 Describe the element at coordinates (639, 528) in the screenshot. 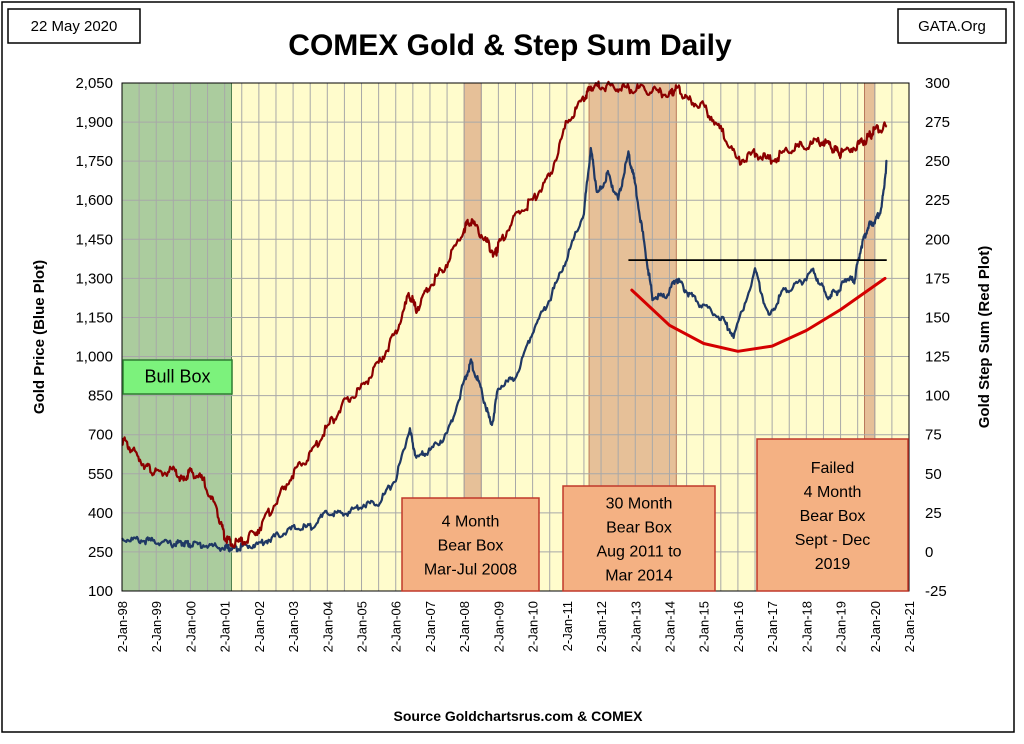

I see `bear-box-2011-label-line: Bear Box` at that location.